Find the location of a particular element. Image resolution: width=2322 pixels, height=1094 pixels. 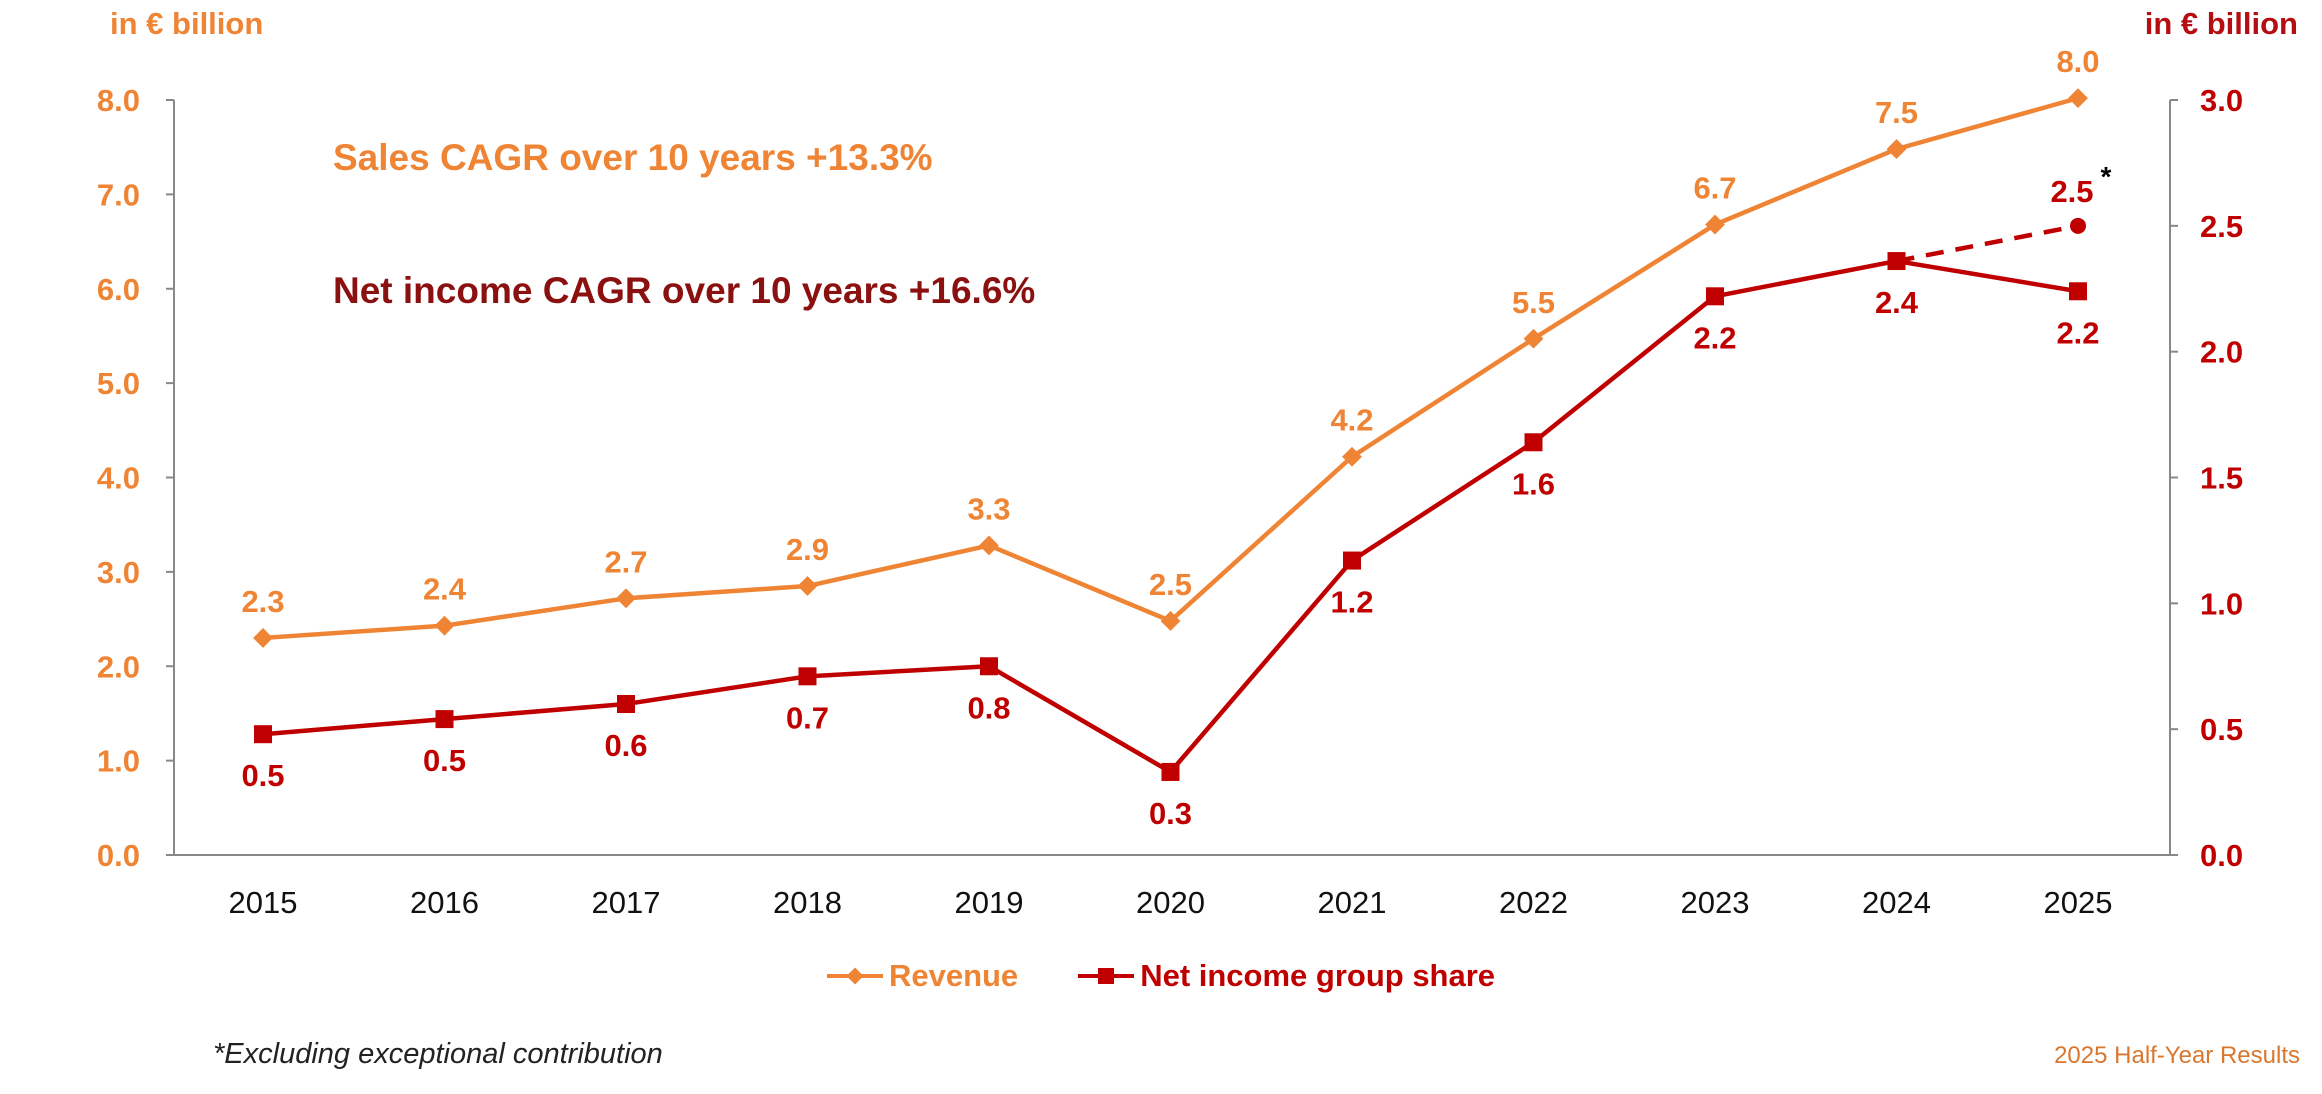

left-axis-tick-label: 6.0 is located at coordinates (118, 289).